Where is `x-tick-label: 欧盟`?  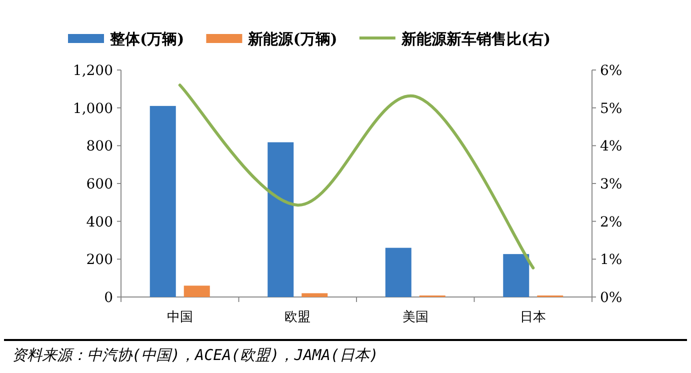
x-tick-label: 欧盟 is located at coordinates (297, 317).